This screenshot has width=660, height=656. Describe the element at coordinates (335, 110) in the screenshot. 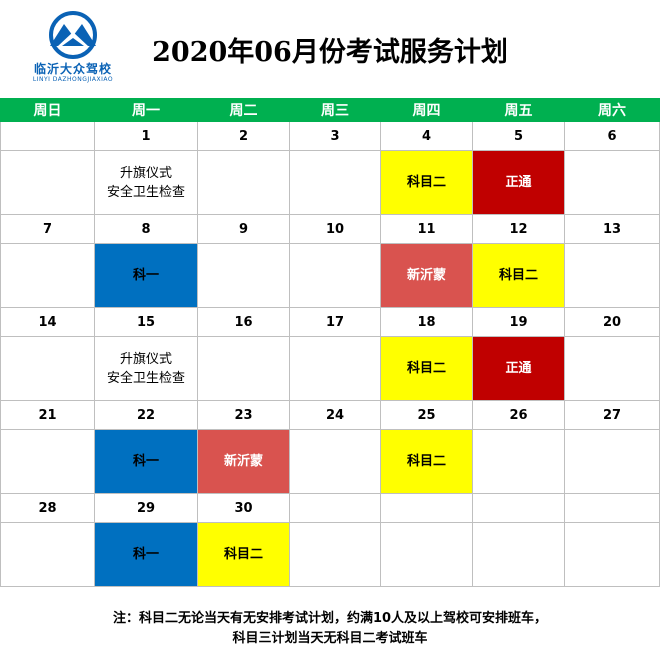

I see `weekday-header: 周三` at that location.